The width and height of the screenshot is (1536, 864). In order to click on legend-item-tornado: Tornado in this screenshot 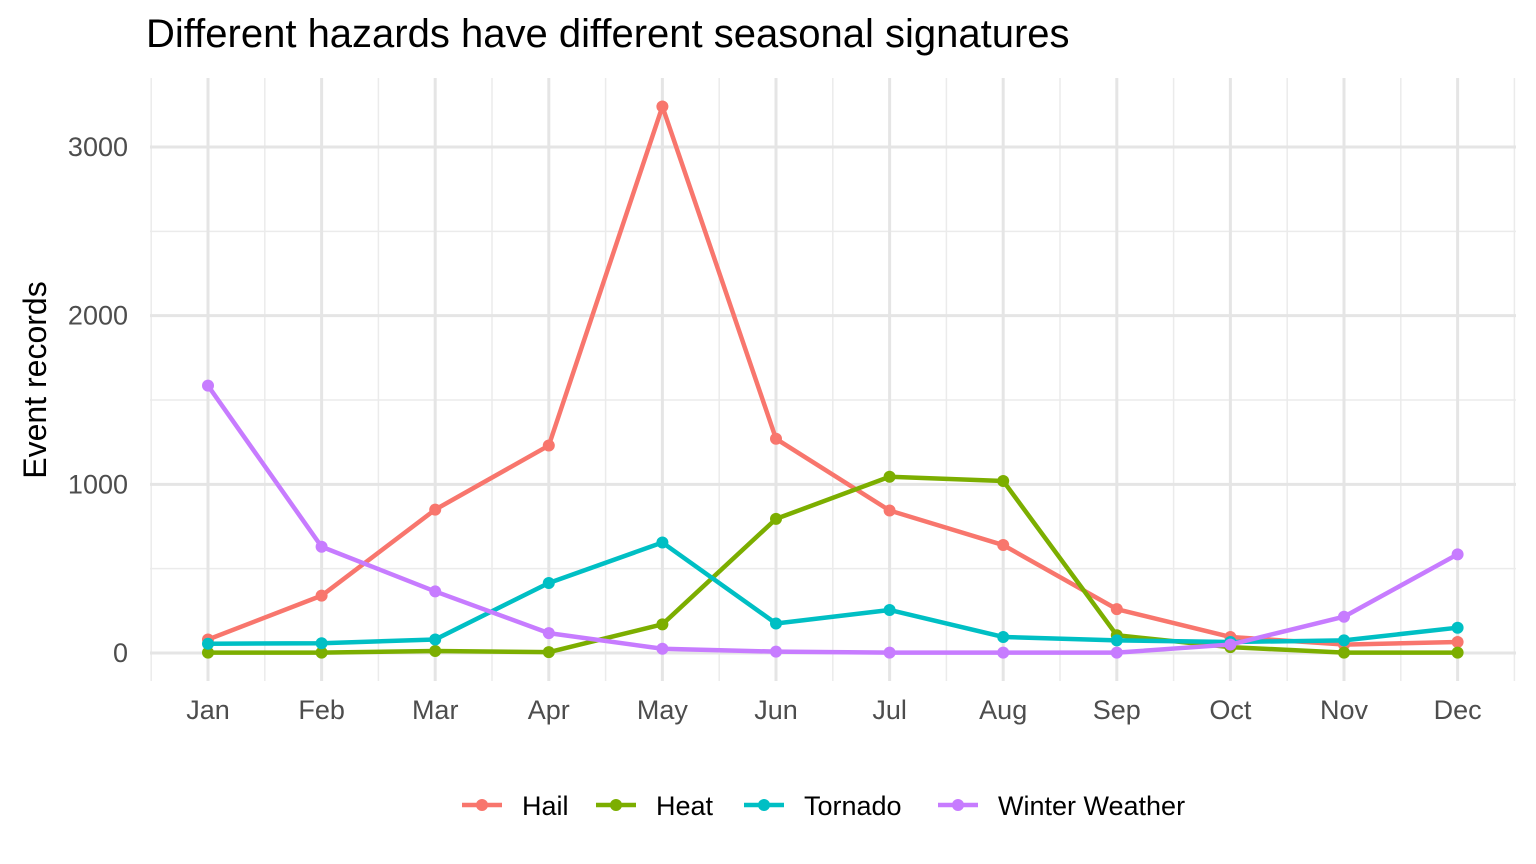, I will do `click(823, 806)`.